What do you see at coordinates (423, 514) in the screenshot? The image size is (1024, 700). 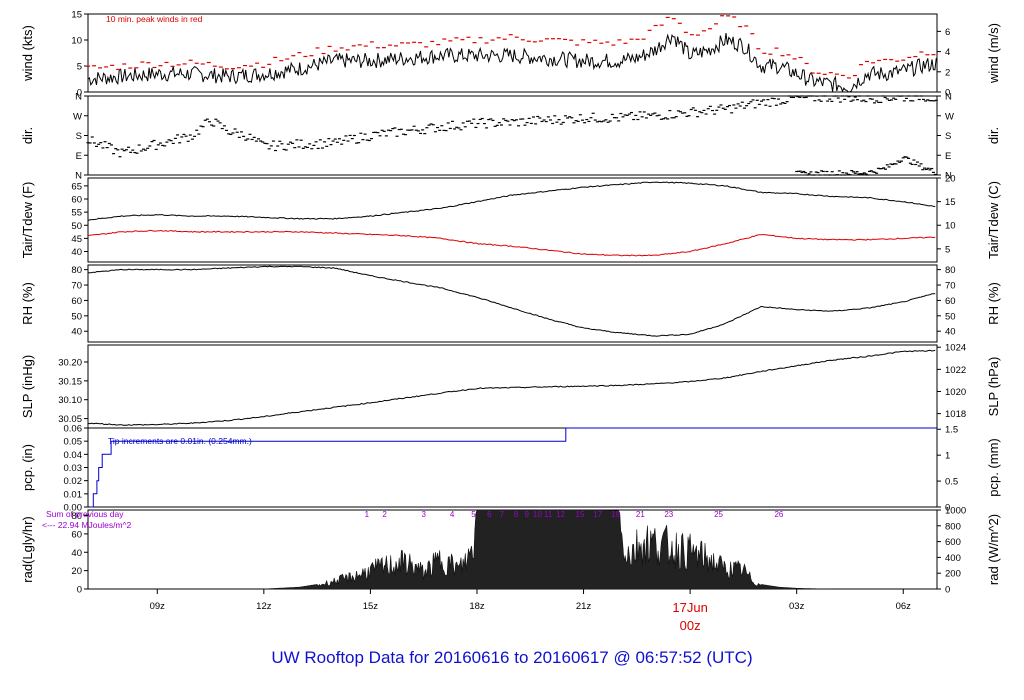 I see `solar-hour-mark: 3` at bounding box center [423, 514].